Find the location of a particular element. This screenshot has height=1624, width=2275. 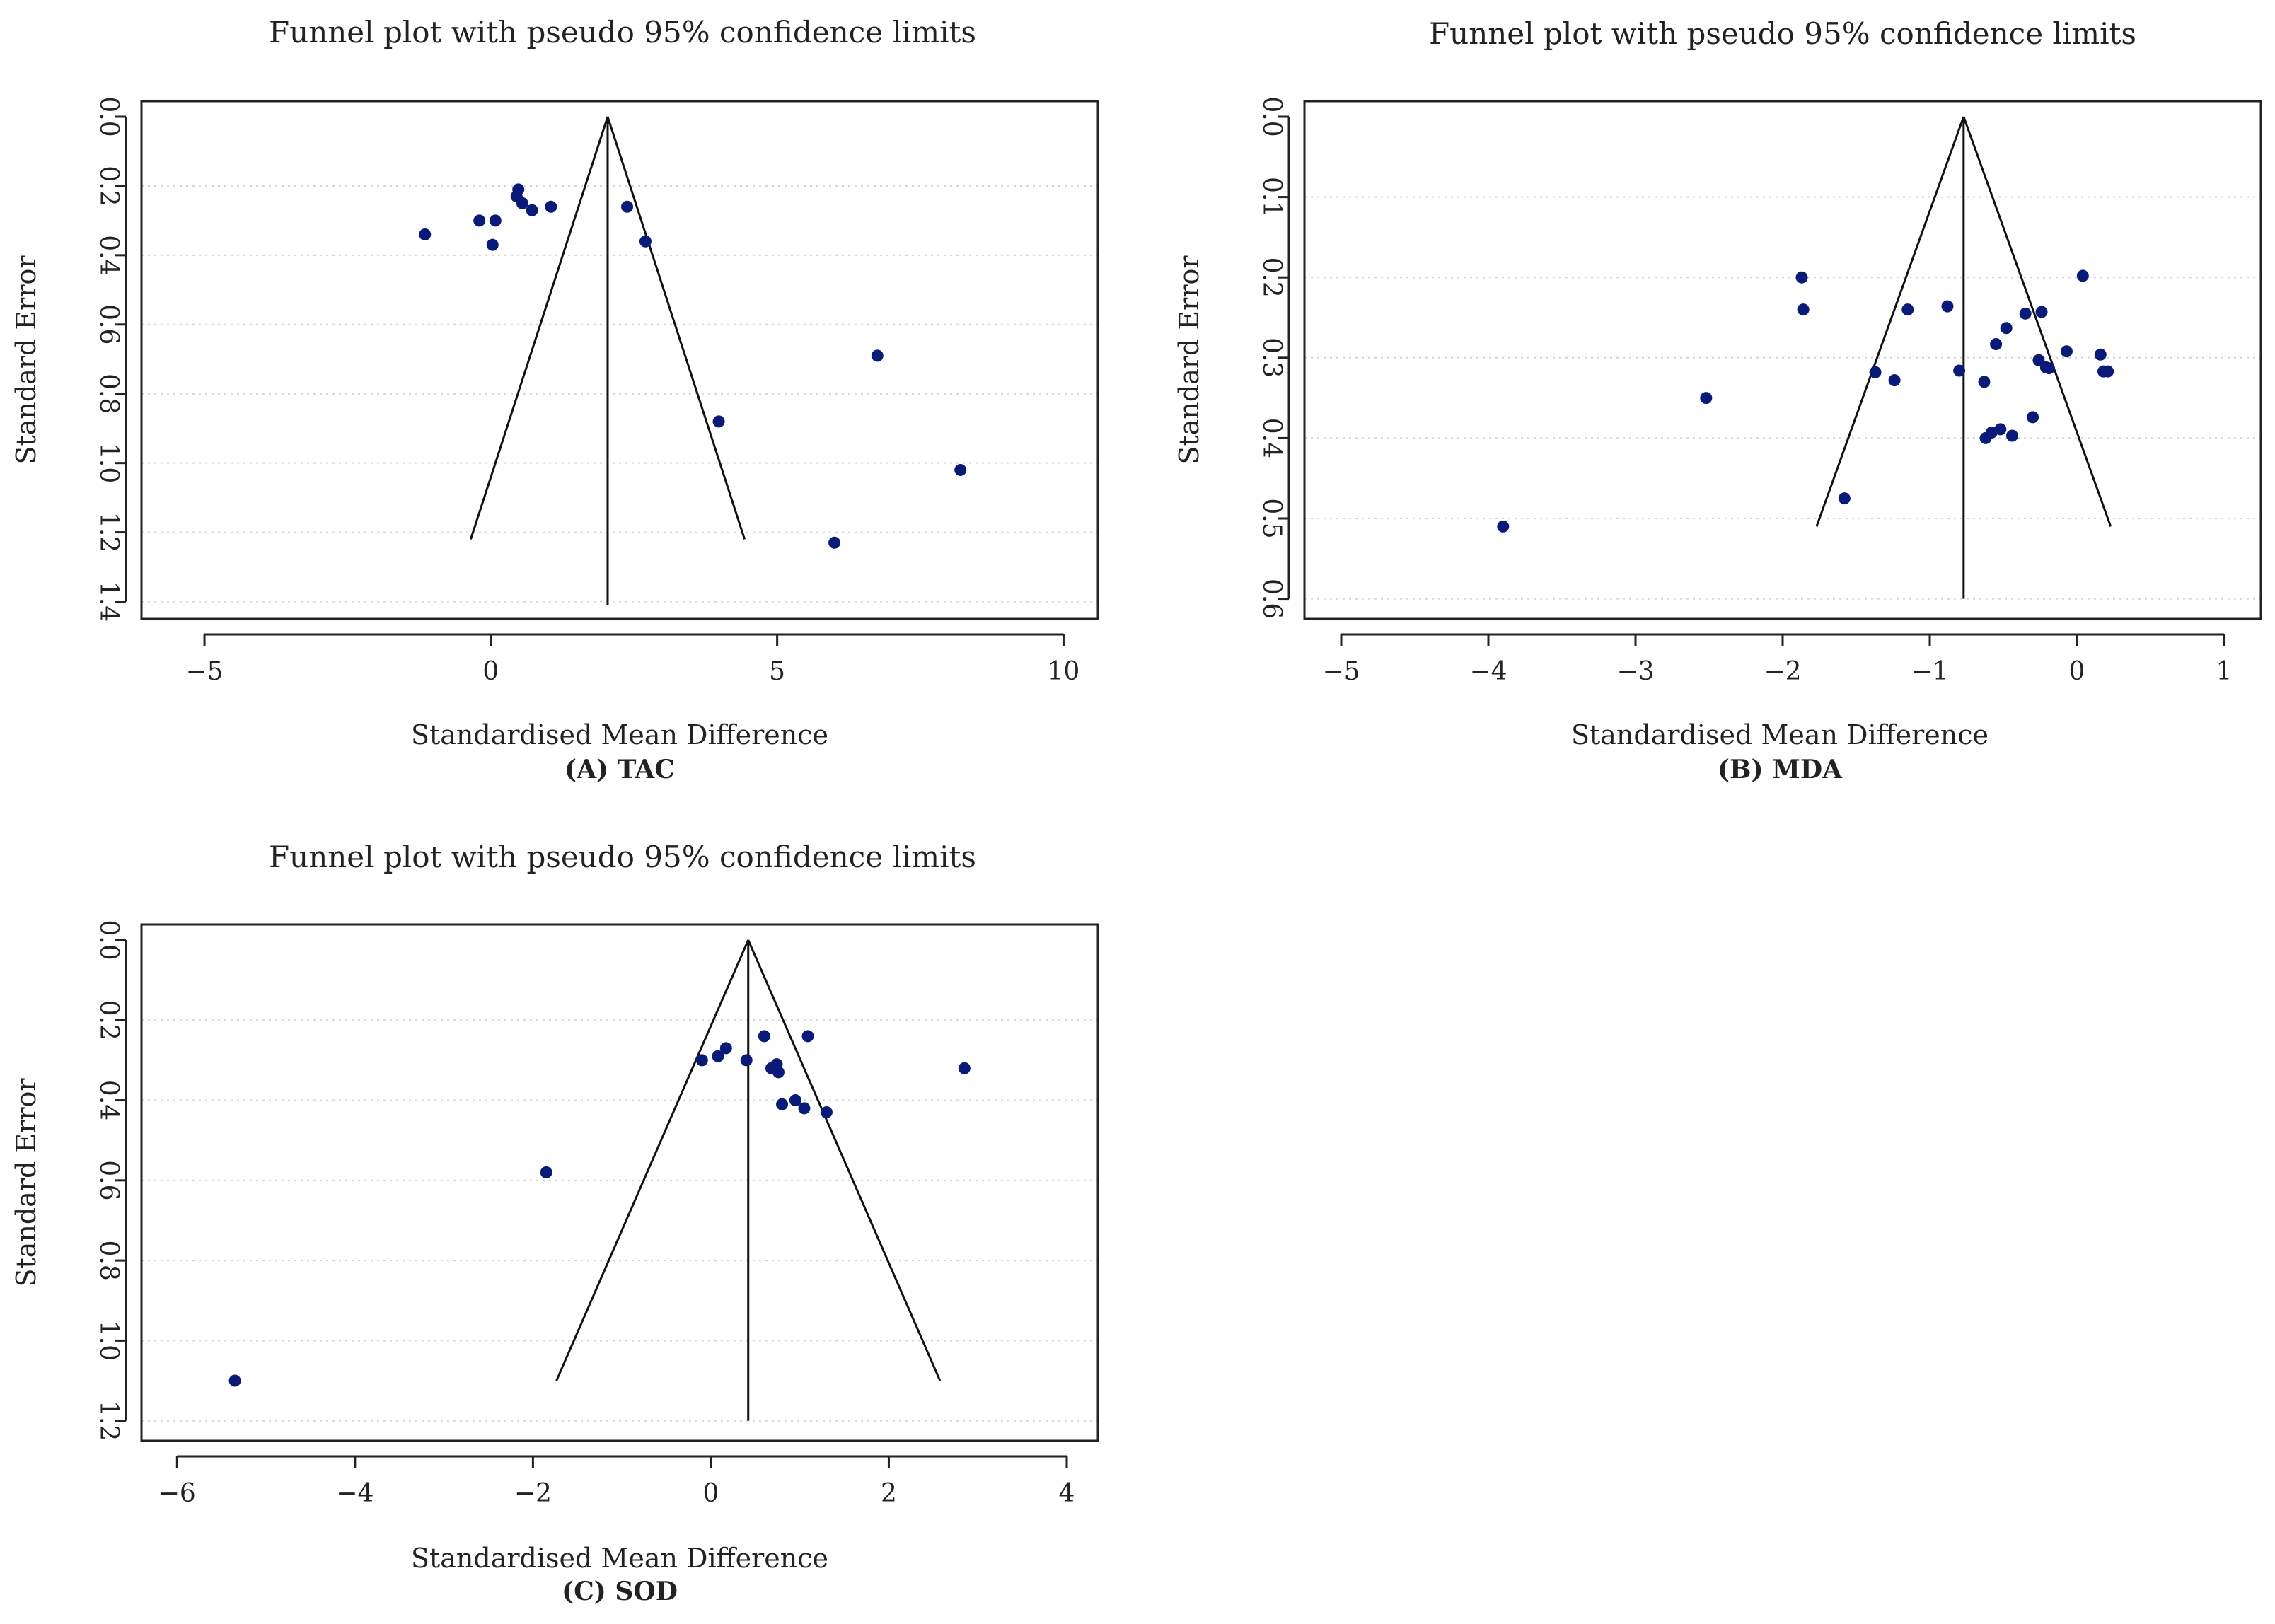

panel-caption: (A) TAC is located at coordinates (620, 769).